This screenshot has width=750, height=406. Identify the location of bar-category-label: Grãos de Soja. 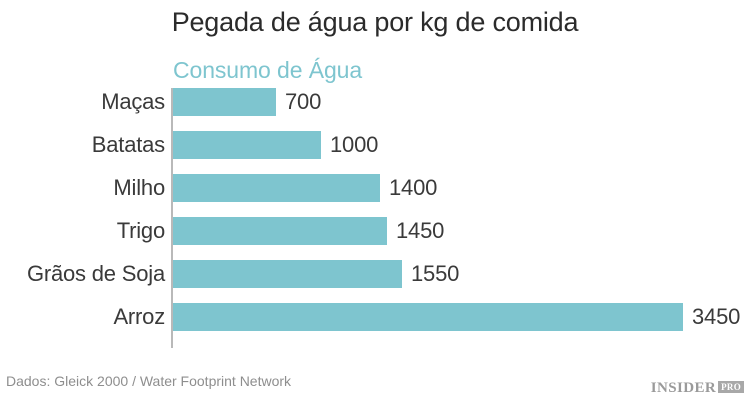
(95, 273).